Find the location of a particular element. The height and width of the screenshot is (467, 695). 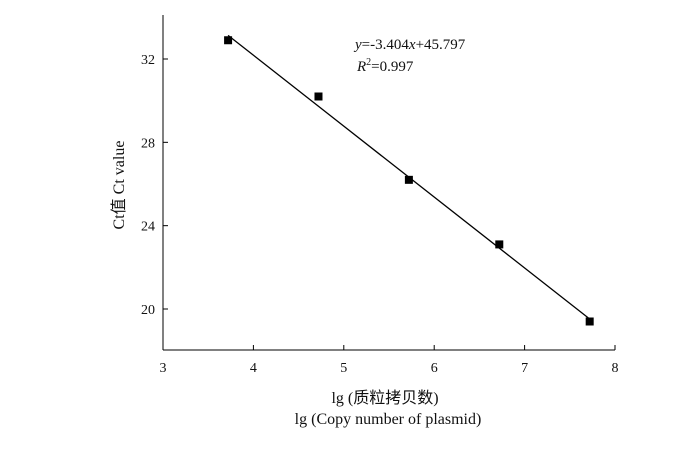

x-tick-label: 4 is located at coordinates (253, 368).